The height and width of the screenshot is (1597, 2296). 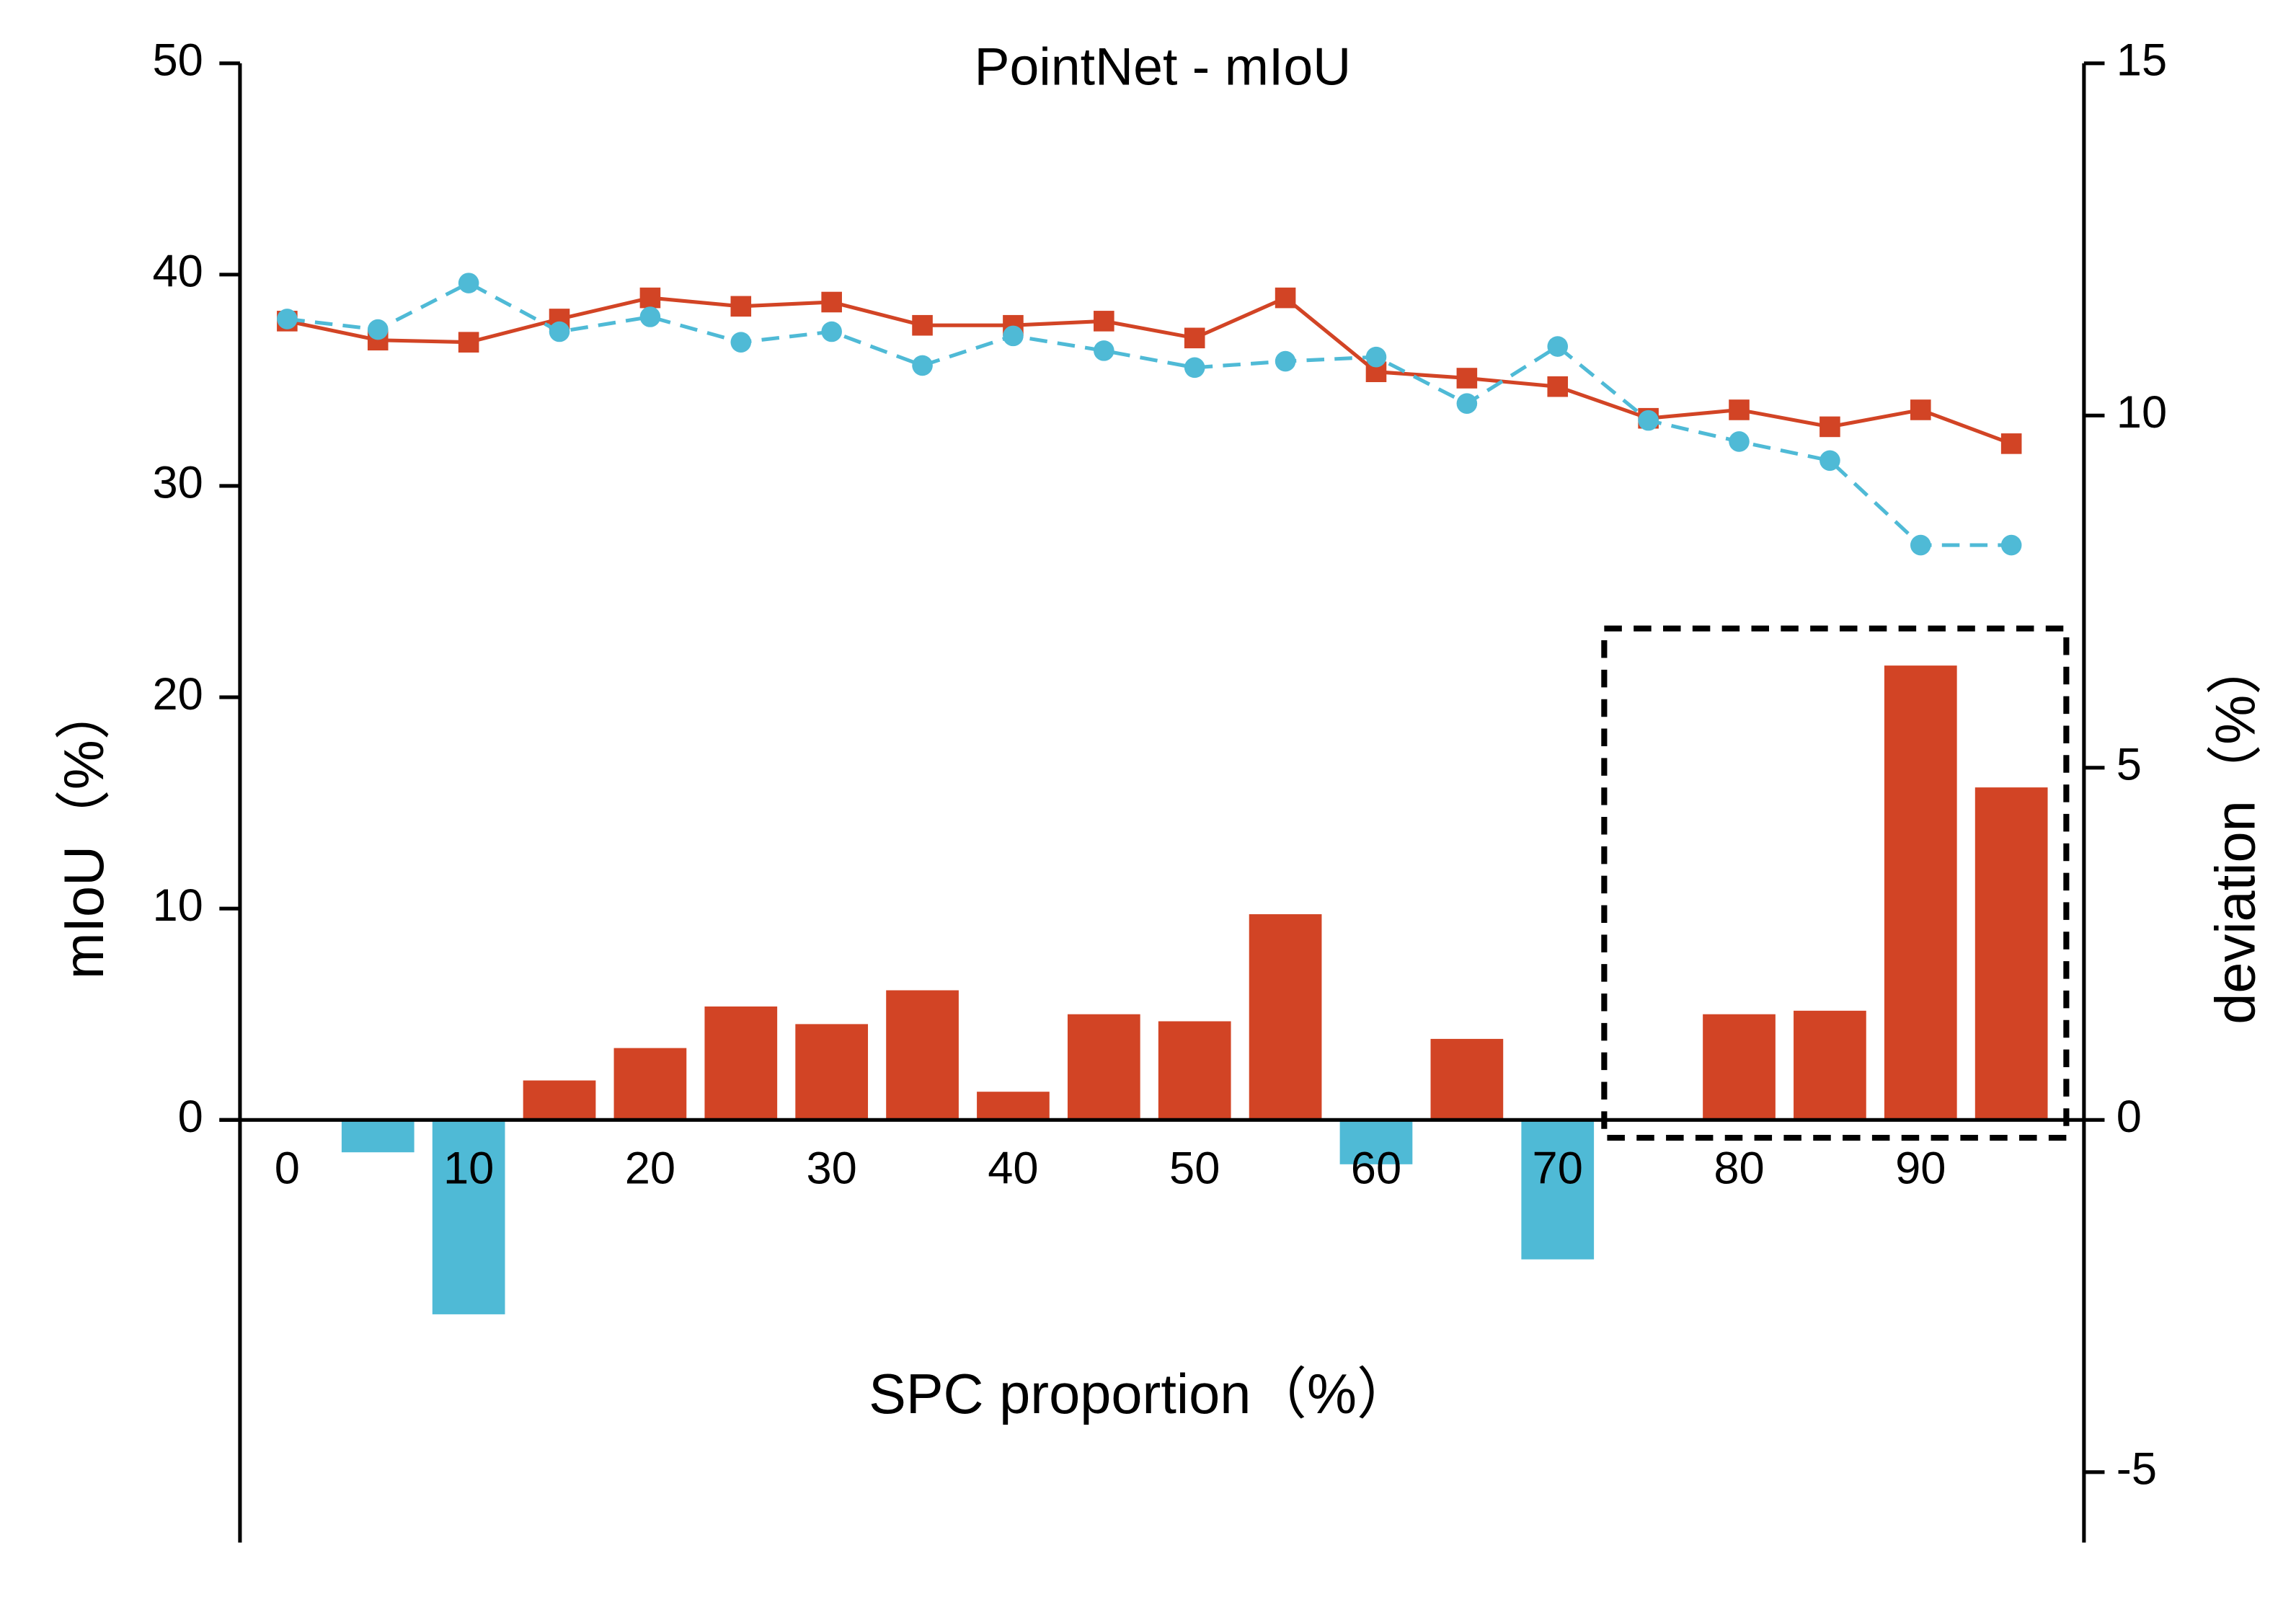 What do you see at coordinates (177, 483) in the screenshot?
I see `y-tick-label: 30` at bounding box center [177, 483].